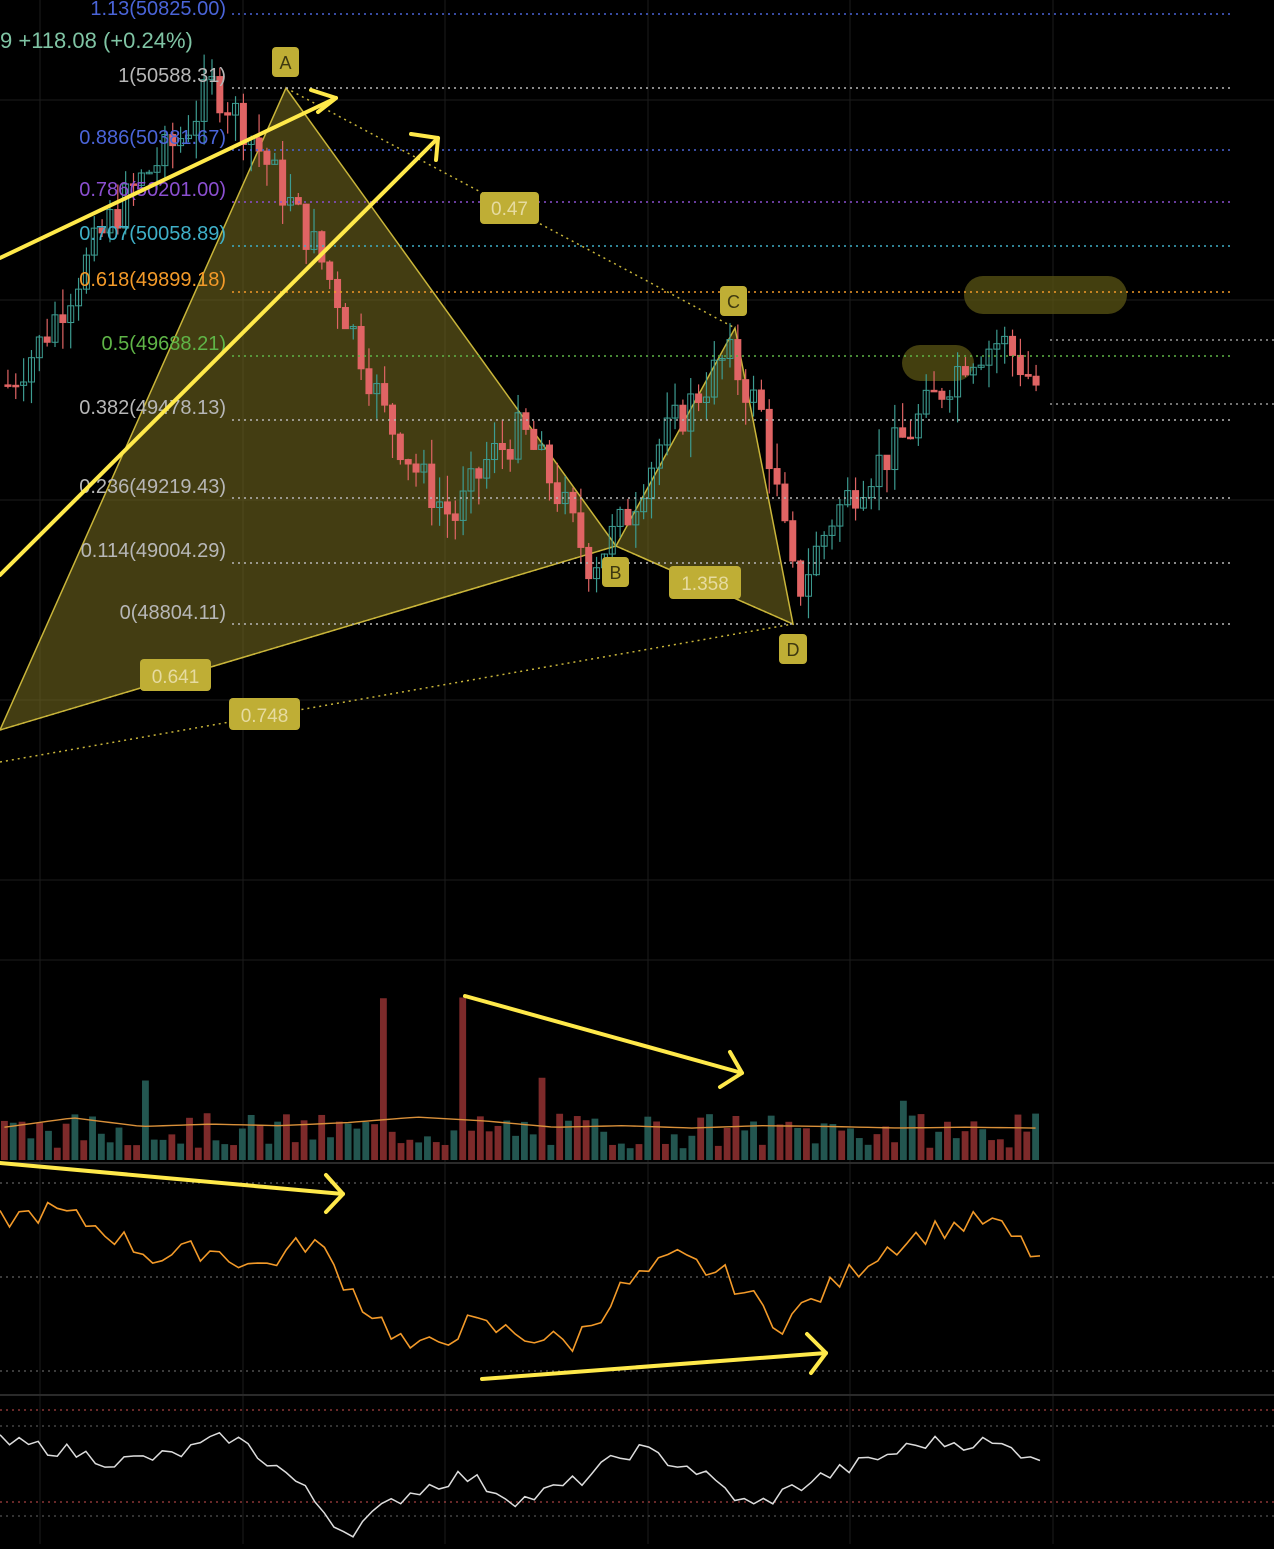 The width and height of the screenshot is (1274, 1549). I want to click on ratio-label-xb: 0.641, so click(175, 675).